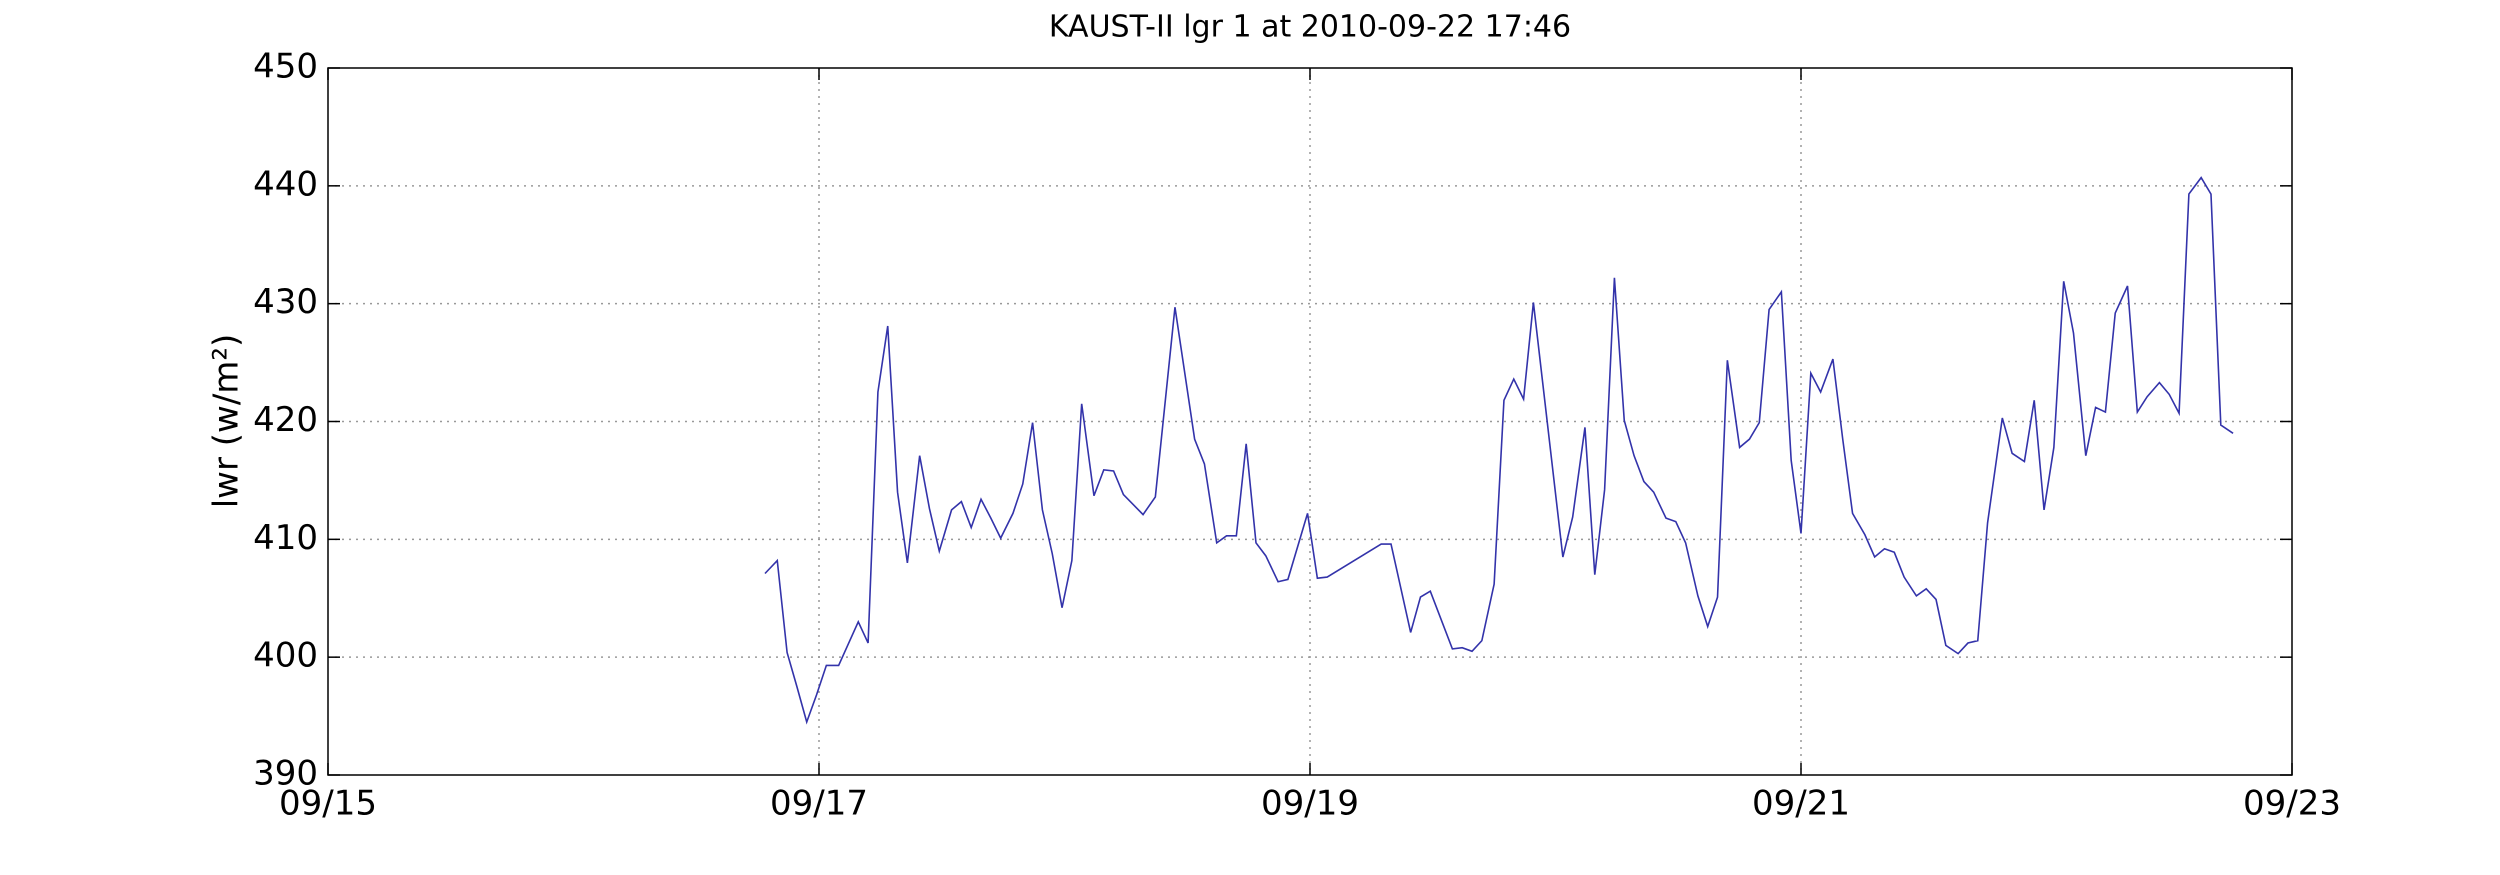  Describe the element at coordinates (285, 302) in the screenshot. I see `y-tick-label: 430` at that location.